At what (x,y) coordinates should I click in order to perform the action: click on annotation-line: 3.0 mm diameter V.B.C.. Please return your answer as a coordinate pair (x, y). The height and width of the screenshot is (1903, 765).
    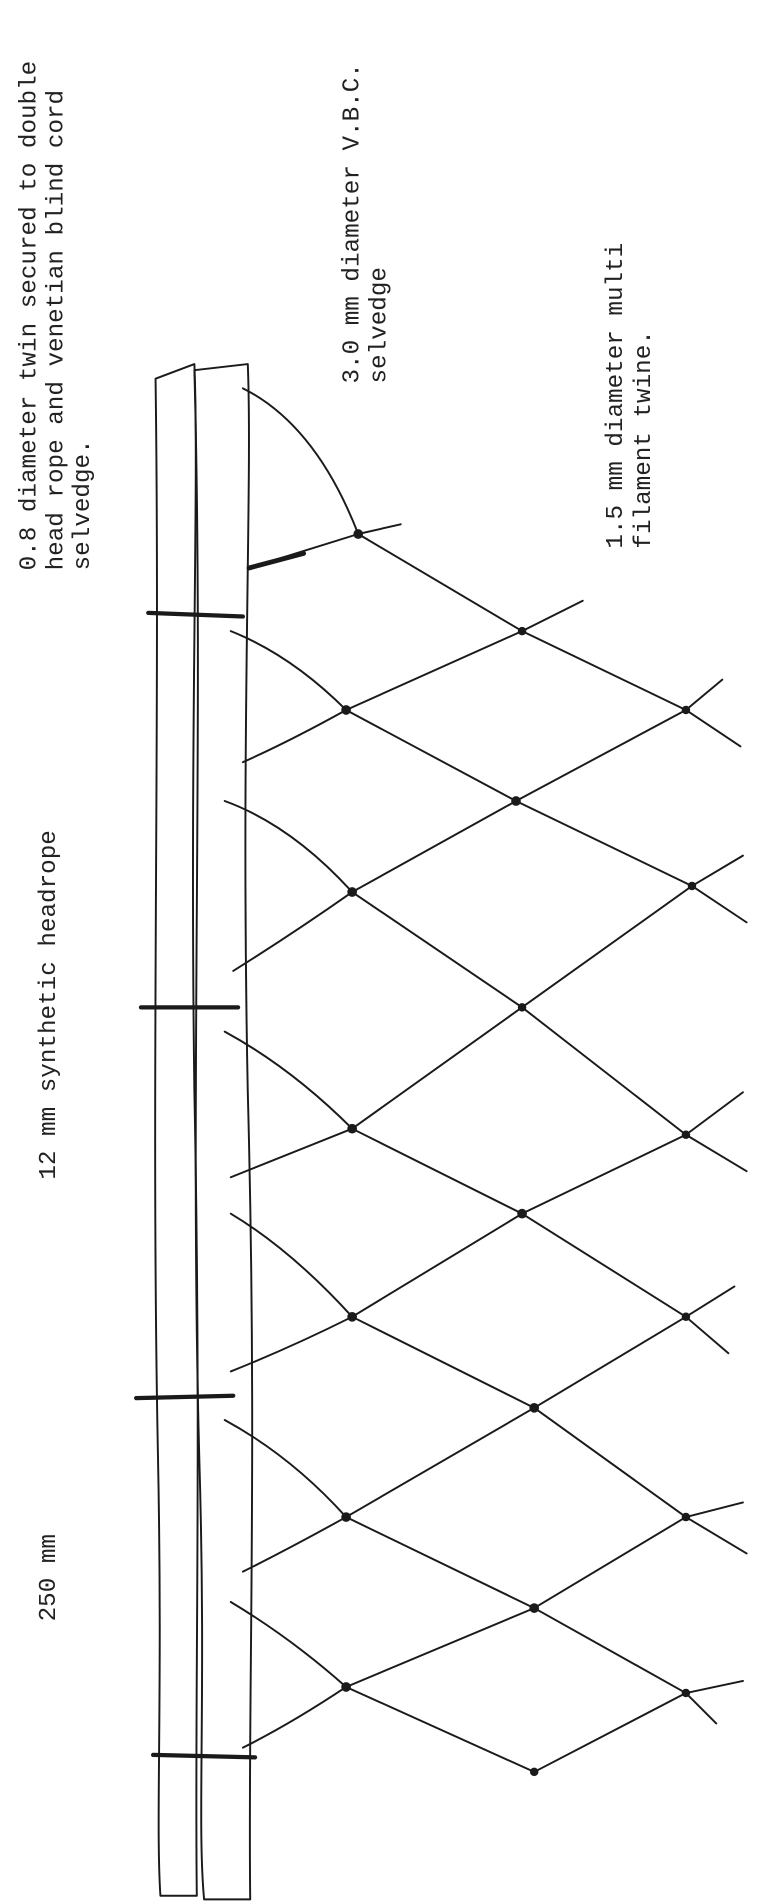
    Looking at the image, I should click on (353, 223).